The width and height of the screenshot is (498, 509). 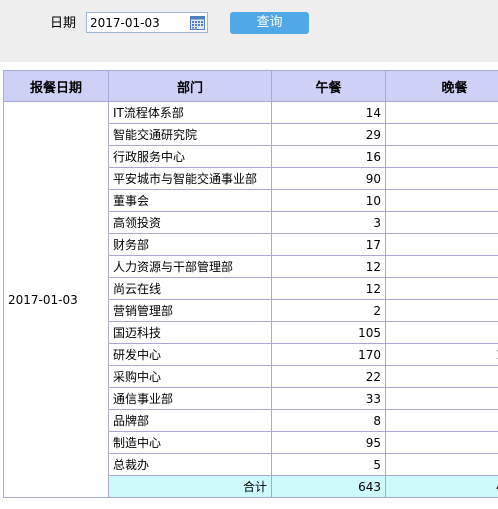 What do you see at coordinates (190, 486) in the screenshot?
I see `total-label: 合计` at bounding box center [190, 486].